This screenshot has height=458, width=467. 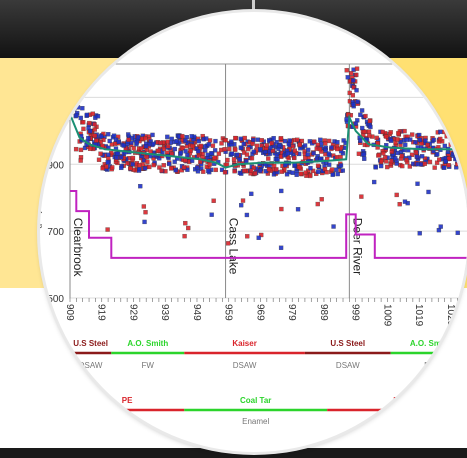 What do you see at coordinates (253, 8) in the screenshot?
I see `header-notch` at bounding box center [253, 8].